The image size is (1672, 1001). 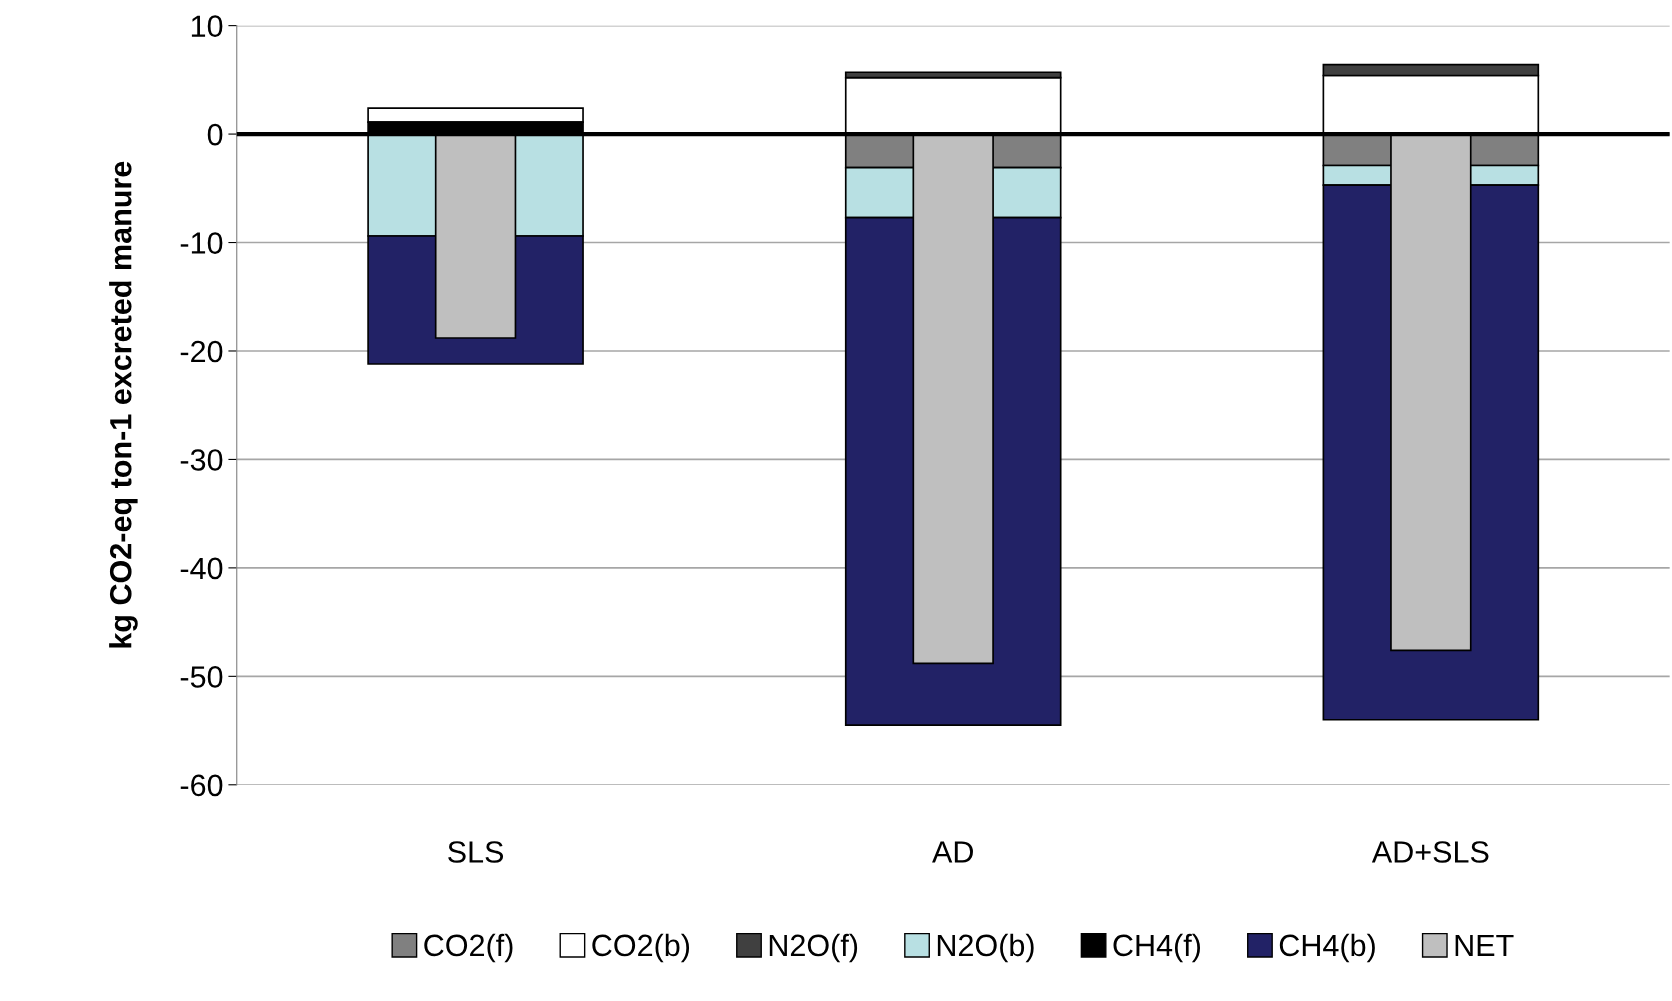 I want to click on legend-label: CH4(b), so click(x=1327, y=948).